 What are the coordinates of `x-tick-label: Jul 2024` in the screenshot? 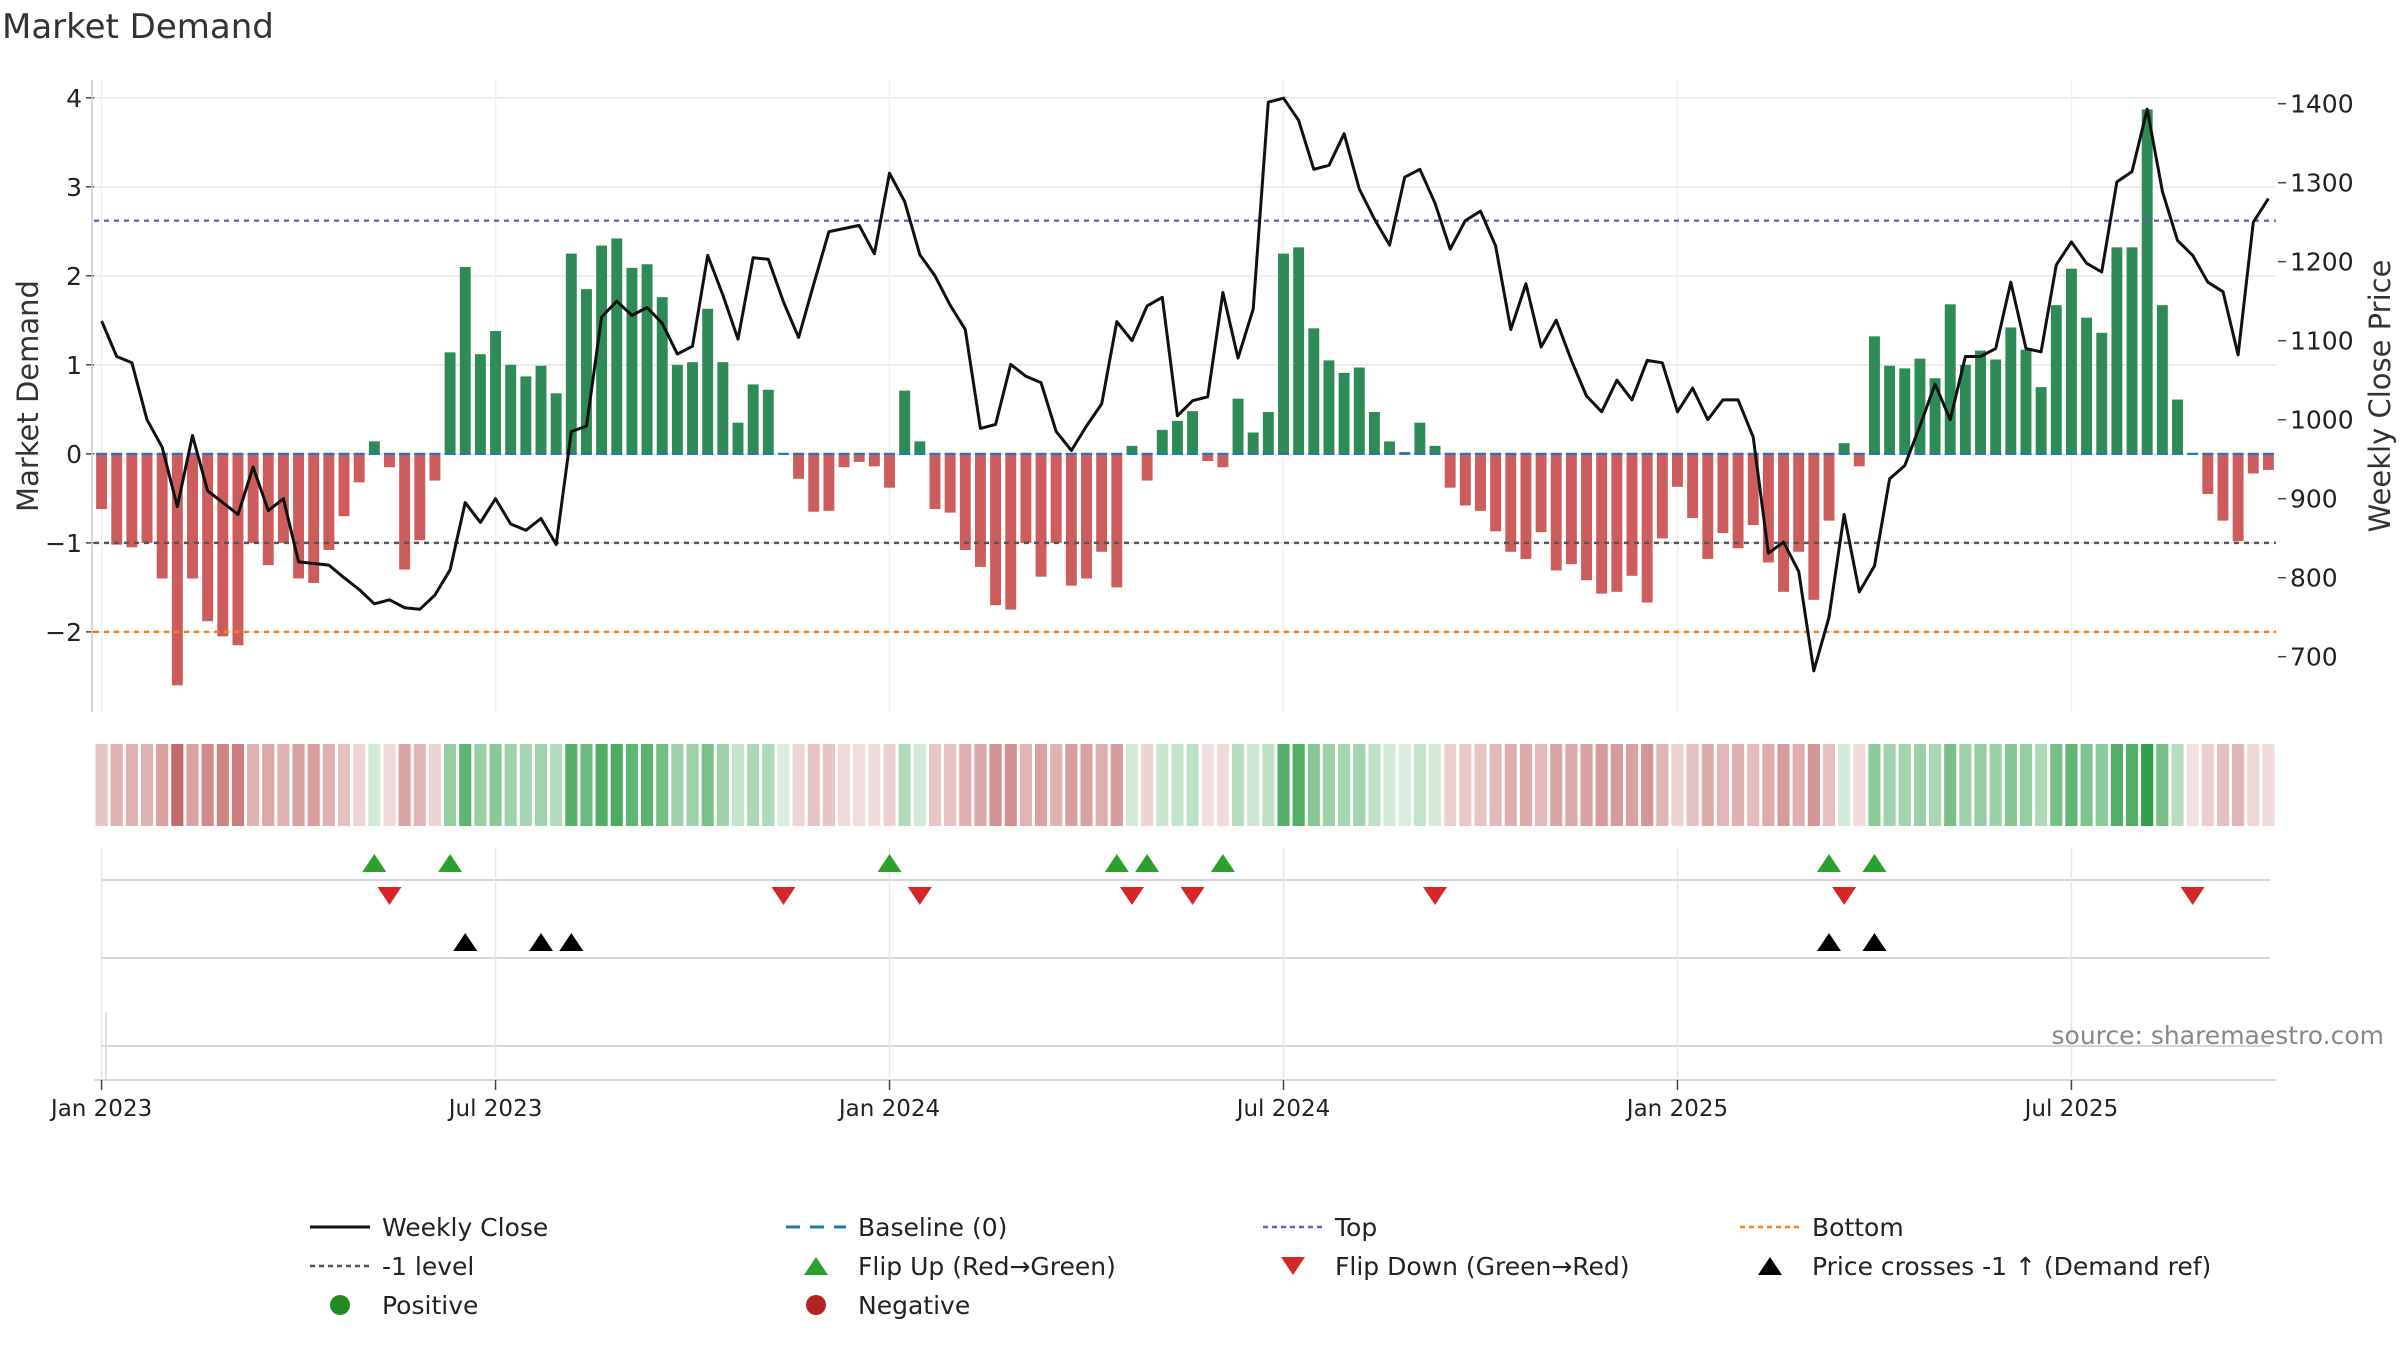 It's located at (1283, 1109).